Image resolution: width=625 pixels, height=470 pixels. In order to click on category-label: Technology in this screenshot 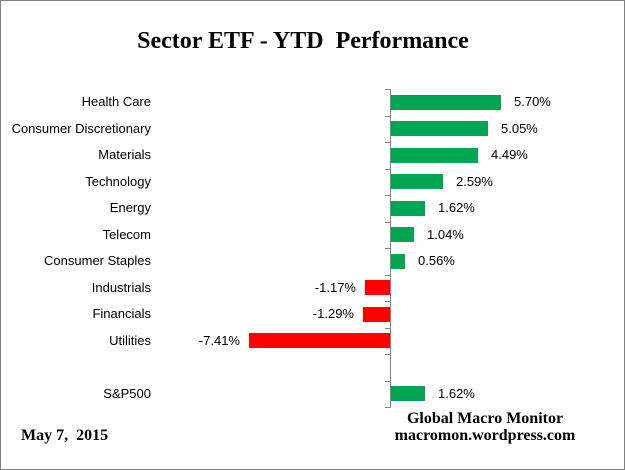, I will do `click(118, 181)`.